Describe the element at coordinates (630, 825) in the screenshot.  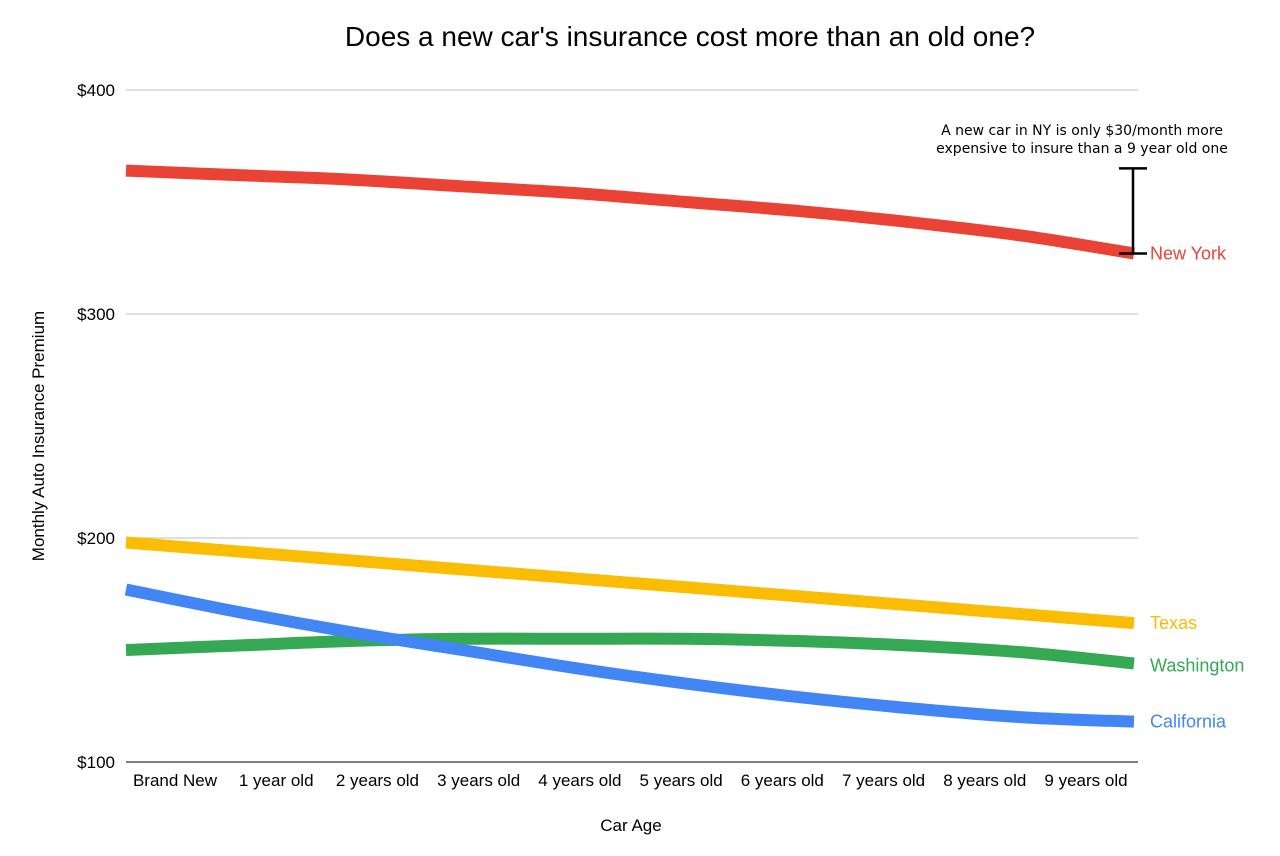
I see `x-axis-label: Car Age` at that location.